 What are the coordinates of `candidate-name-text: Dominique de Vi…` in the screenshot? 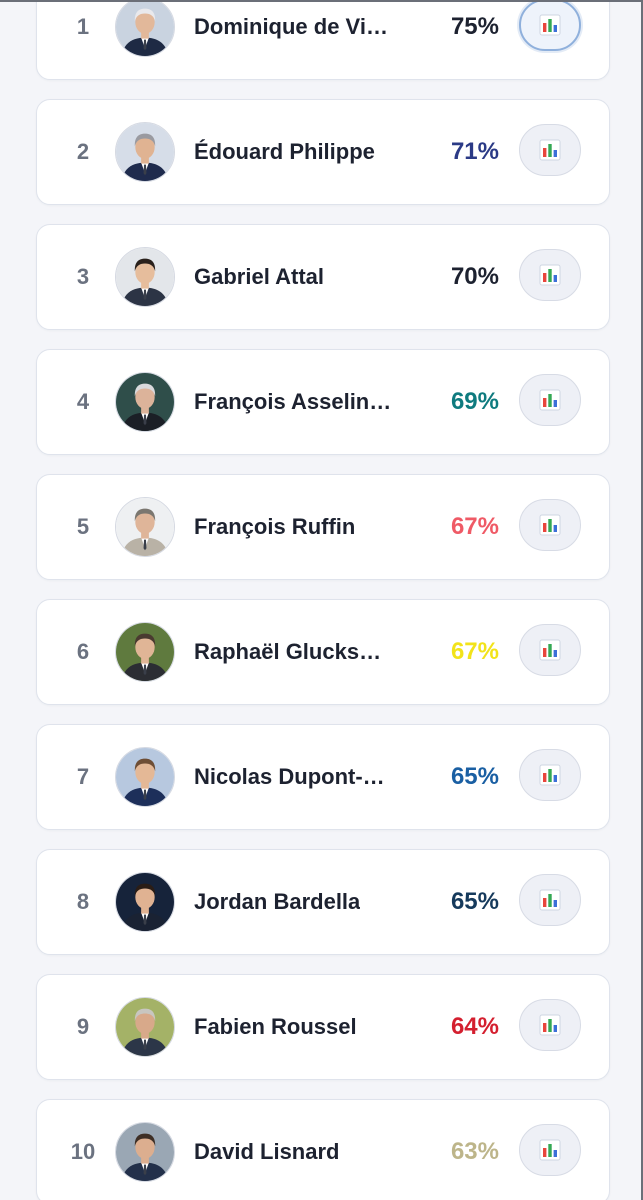 It's located at (291, 26).